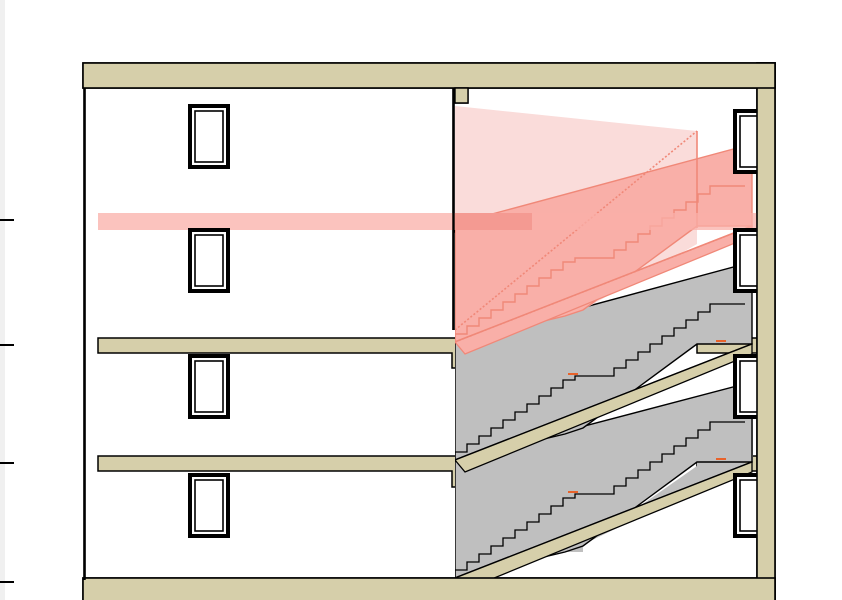 The image size is (842, 600). I want to click on window-left-upper, so click(209, 260).